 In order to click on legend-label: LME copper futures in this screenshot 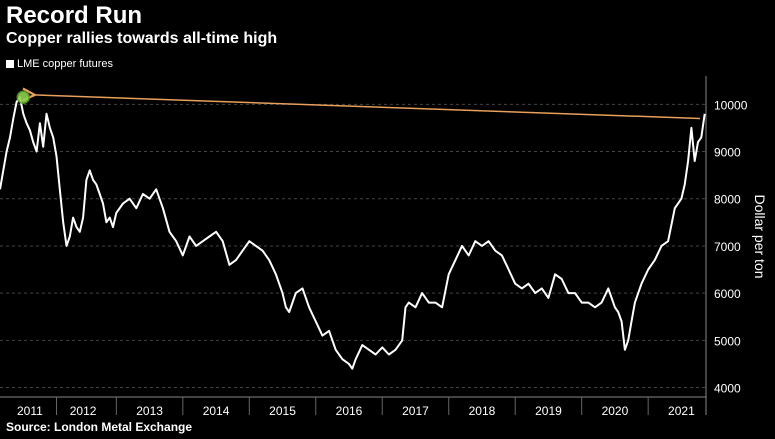, I will do `click(65, 64)`.